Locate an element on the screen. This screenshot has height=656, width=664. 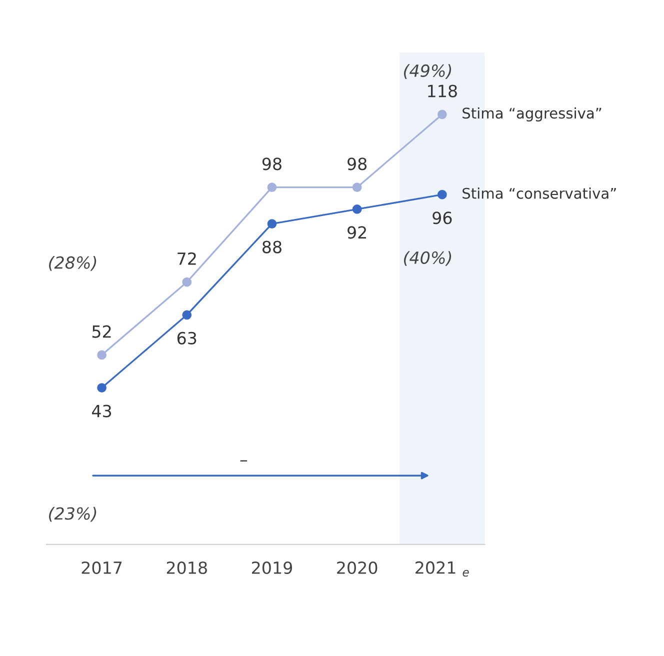
data-label: 52 is located at coordinates (101, 331).